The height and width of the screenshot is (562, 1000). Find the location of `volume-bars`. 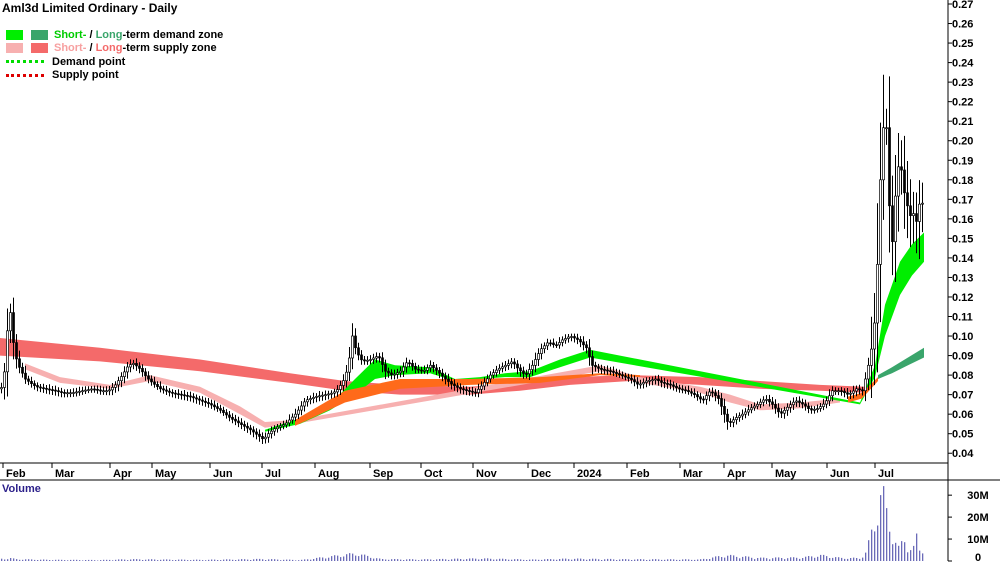

volume-bars is located at coordinates (462, 523).